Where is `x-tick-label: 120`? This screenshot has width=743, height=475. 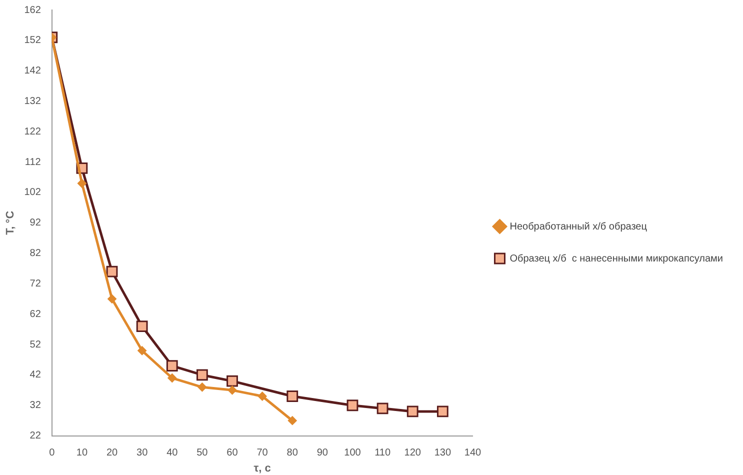 x-tick-label: 120 is located at coordinates (413, 453).